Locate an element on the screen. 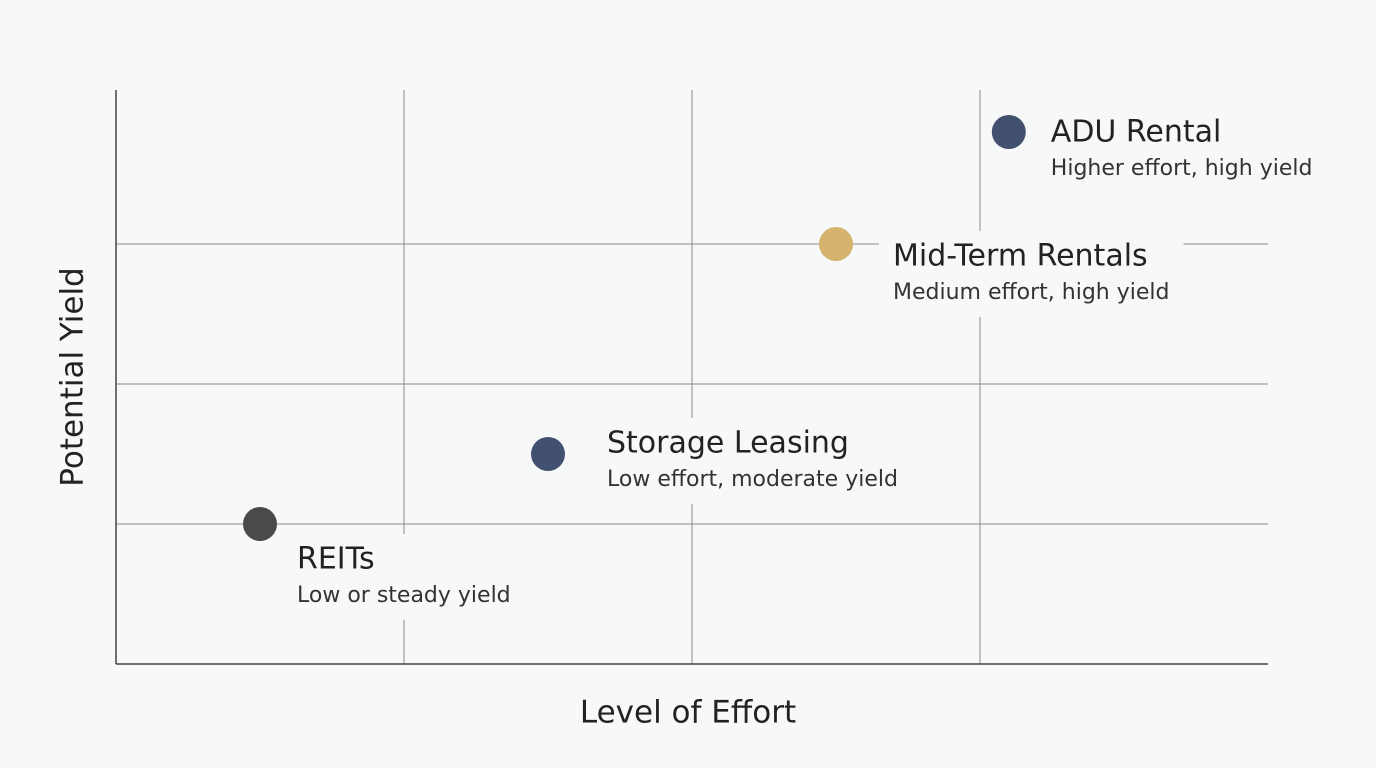 The image size is (1376, 768). point-description: Low effort, moderate yield is located at coordinates (752, 479).